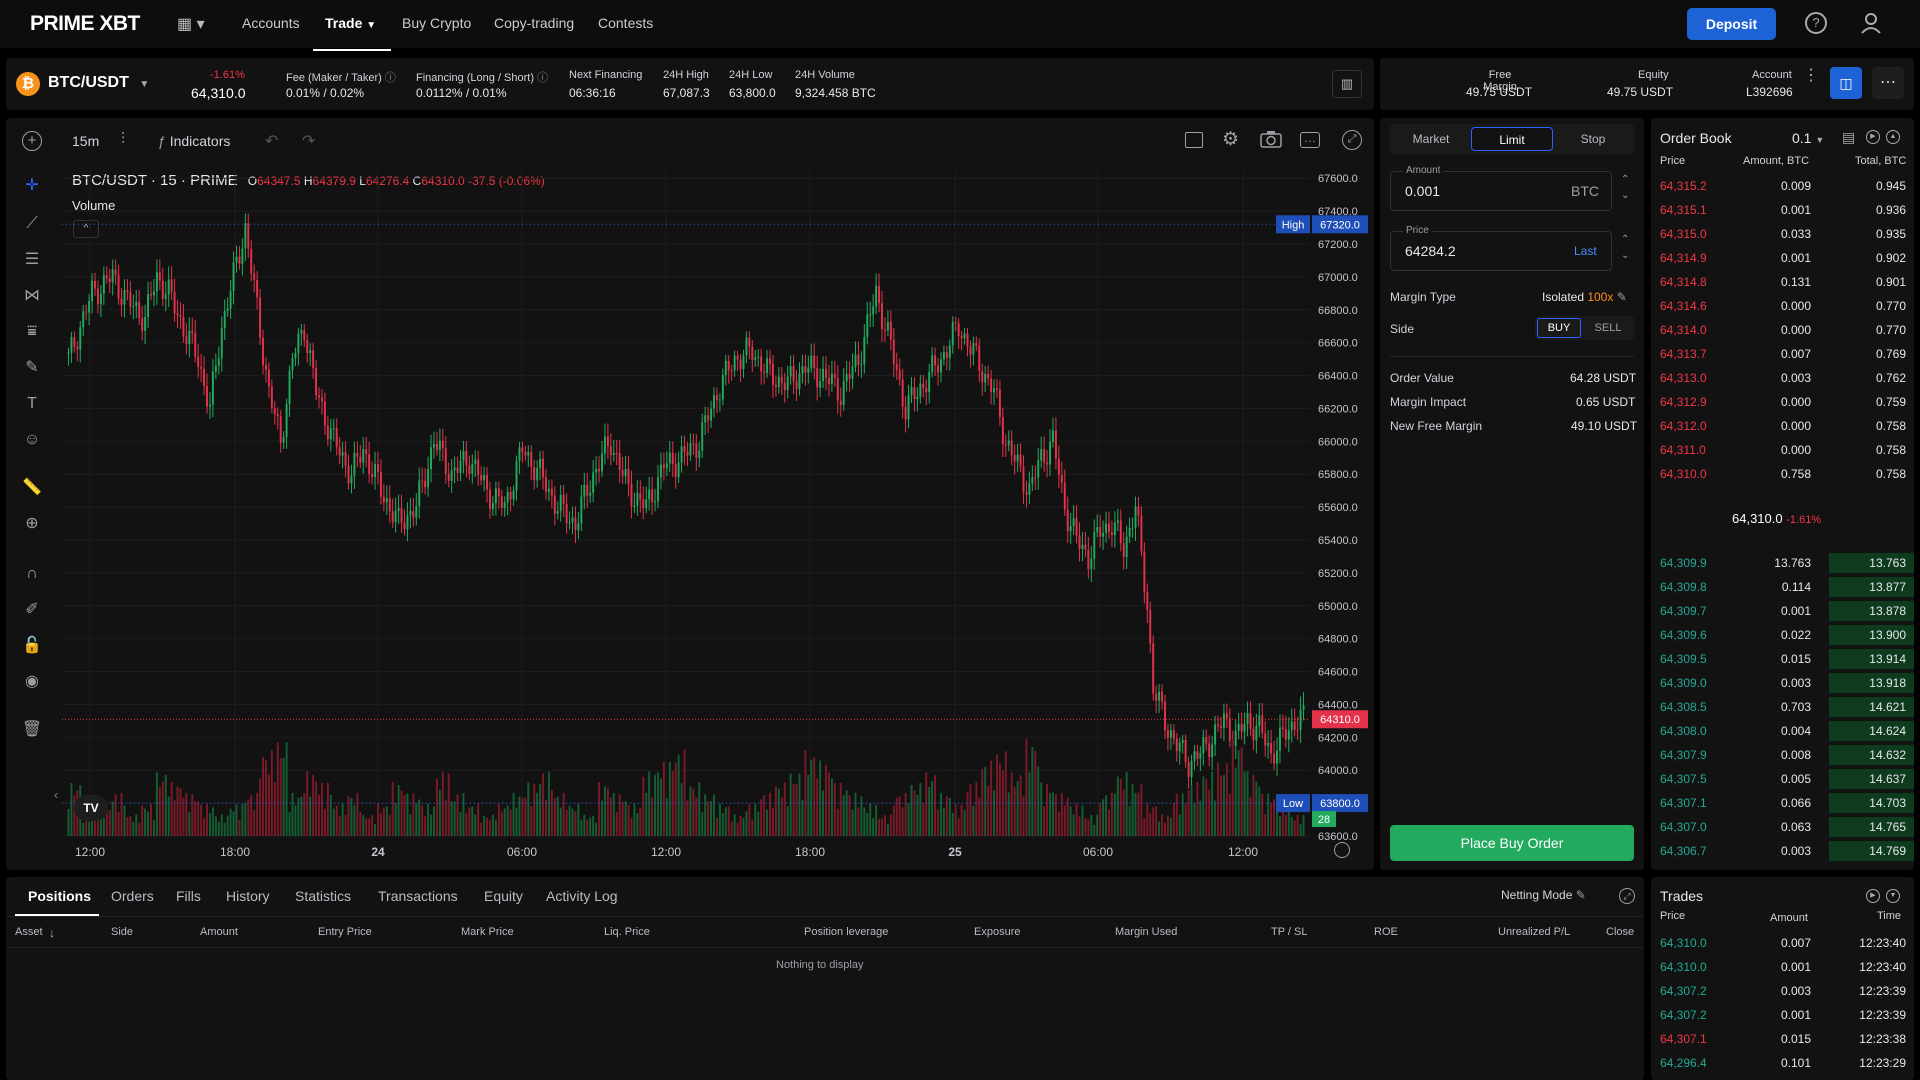 This screenshot has height=1080, width=1920. What do you see at coordinates (32, 609) in the screenshot?
I see `lock-drawing-icon: ✐` at bounding box center [32, 609].